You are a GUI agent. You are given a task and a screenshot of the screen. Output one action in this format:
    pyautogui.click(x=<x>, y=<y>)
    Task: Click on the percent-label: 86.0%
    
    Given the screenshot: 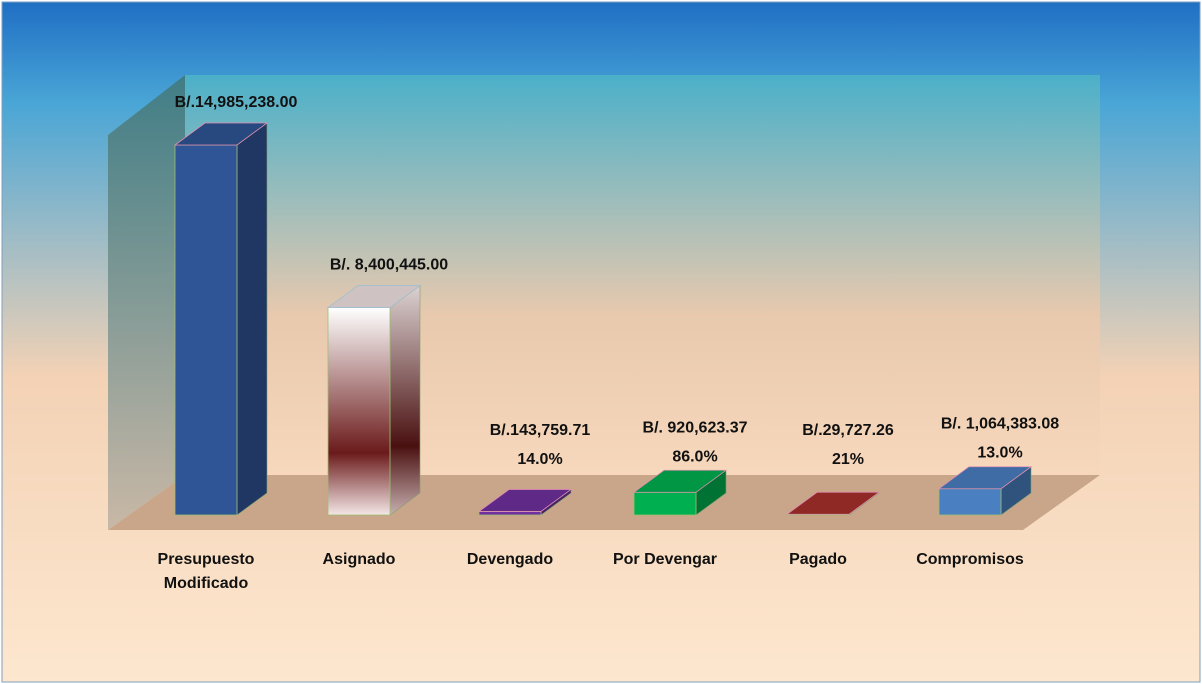 What is the action you would take?
    pyautogui.click(x=694, y=456)
    